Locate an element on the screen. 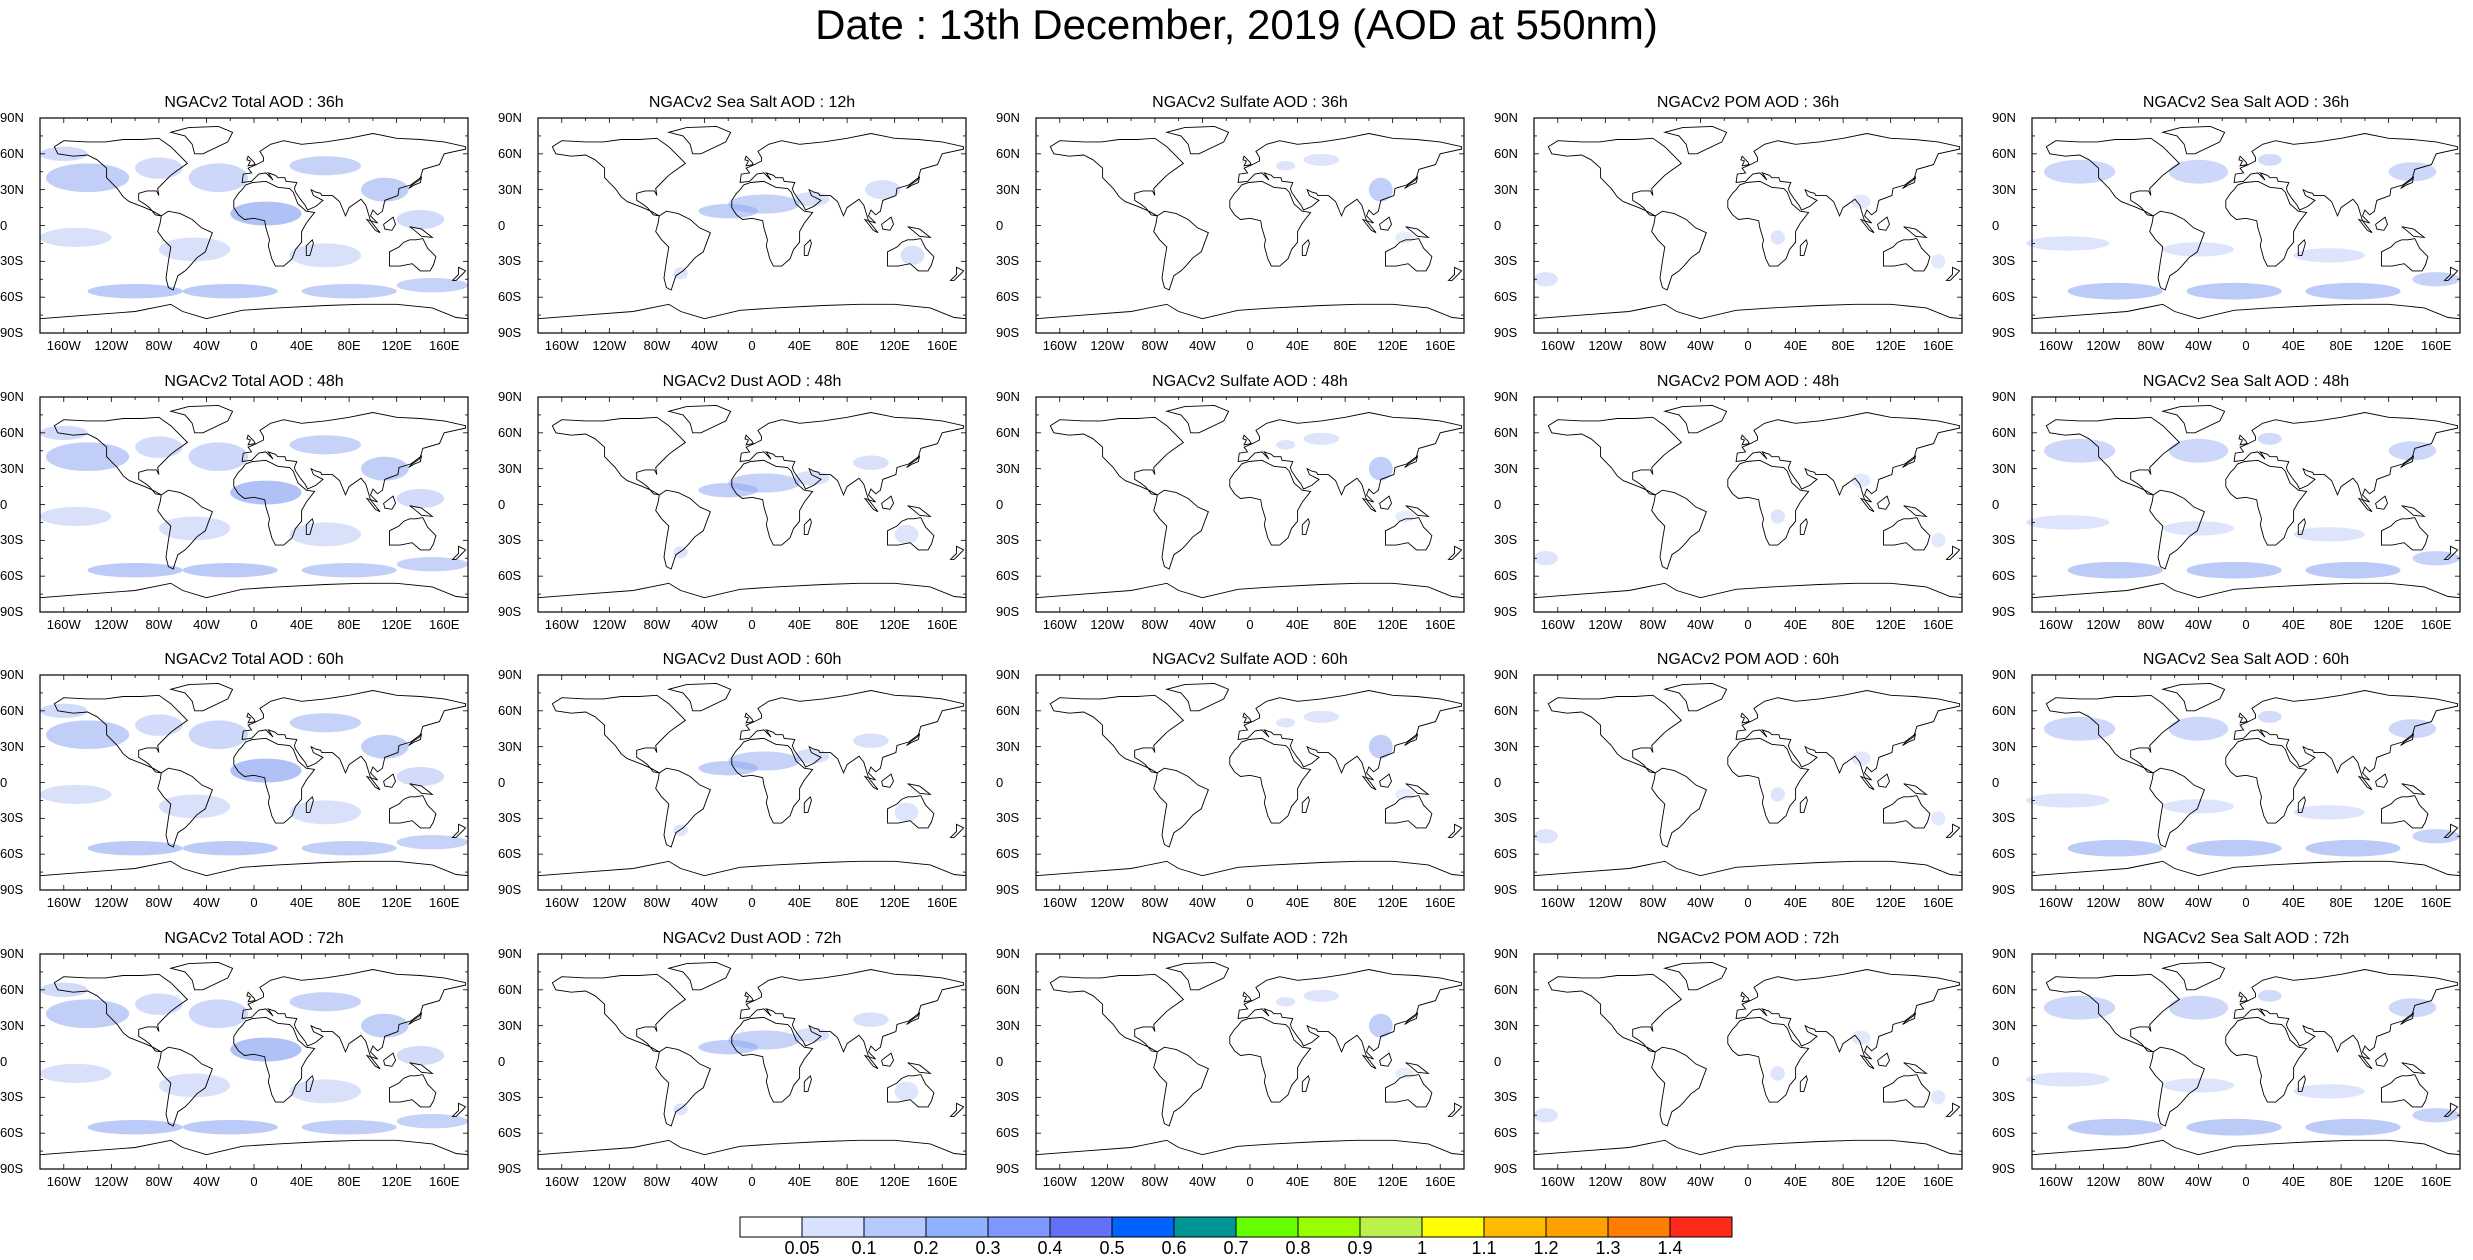 The width and height of the screenshot is (2473, 1260). panel-title: NGACv2 Sea Salt AOD : 12h is located at coordinates (752, 102).